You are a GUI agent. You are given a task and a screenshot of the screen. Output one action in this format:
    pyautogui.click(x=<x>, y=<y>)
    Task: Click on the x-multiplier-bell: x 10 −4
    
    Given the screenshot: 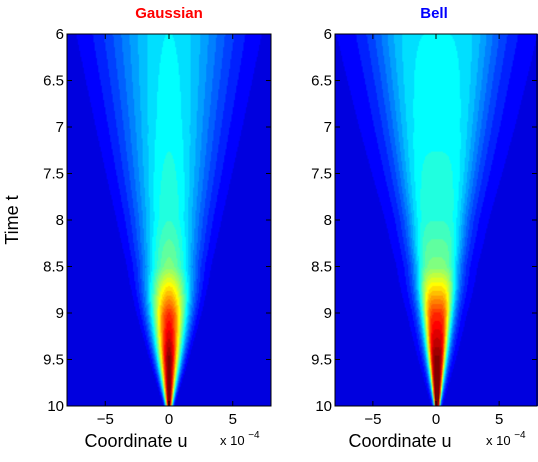 What is the action you would take?
    pyautogui.click(x=506, y=439)
    